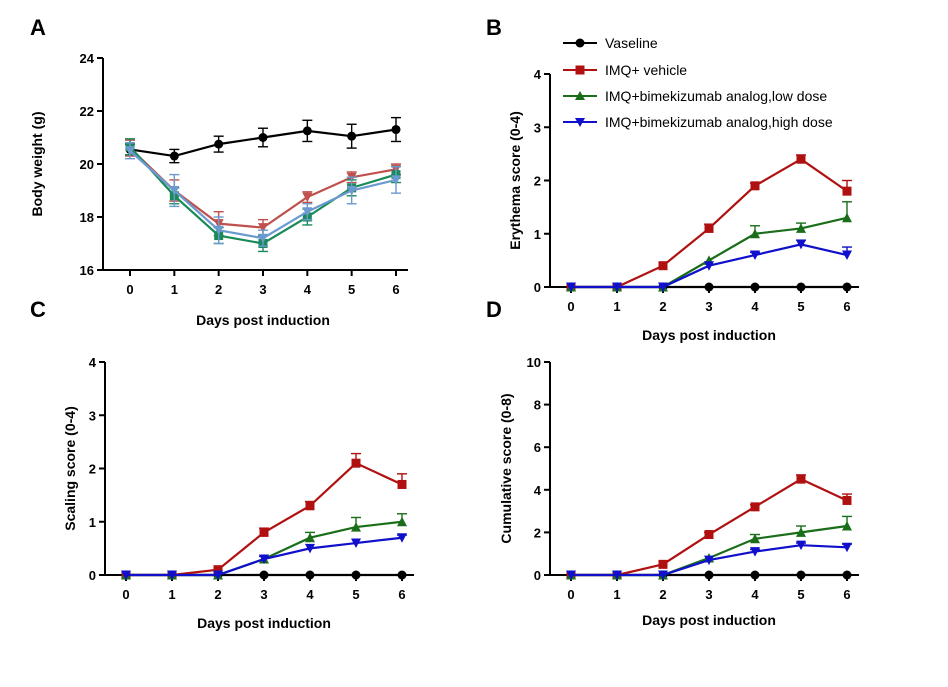 The width and height of the screenshot is (948, 687). Describe the element at coordinates (610, 43) in the screenshot. I see `legend-entry-vaseline: Vaseline` at that location.